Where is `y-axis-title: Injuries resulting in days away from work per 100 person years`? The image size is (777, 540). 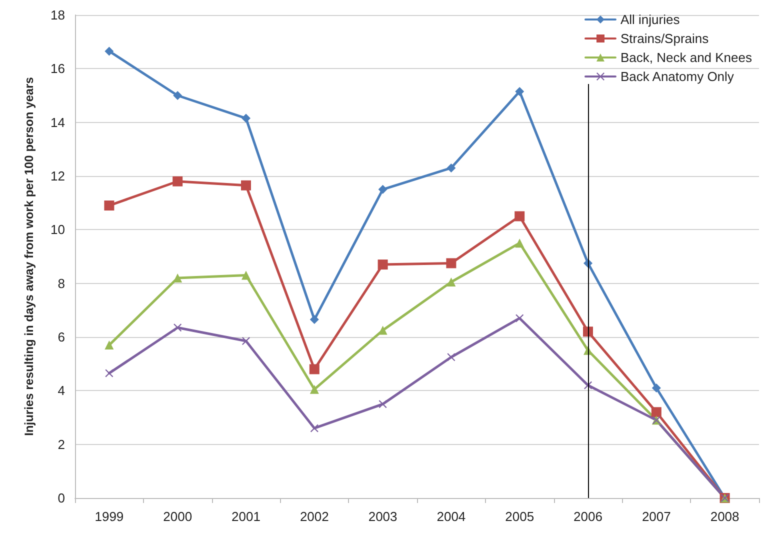 y-axis-title: Injuries resulting in days away from work per 100 person years is located at coordinates (29, 256).